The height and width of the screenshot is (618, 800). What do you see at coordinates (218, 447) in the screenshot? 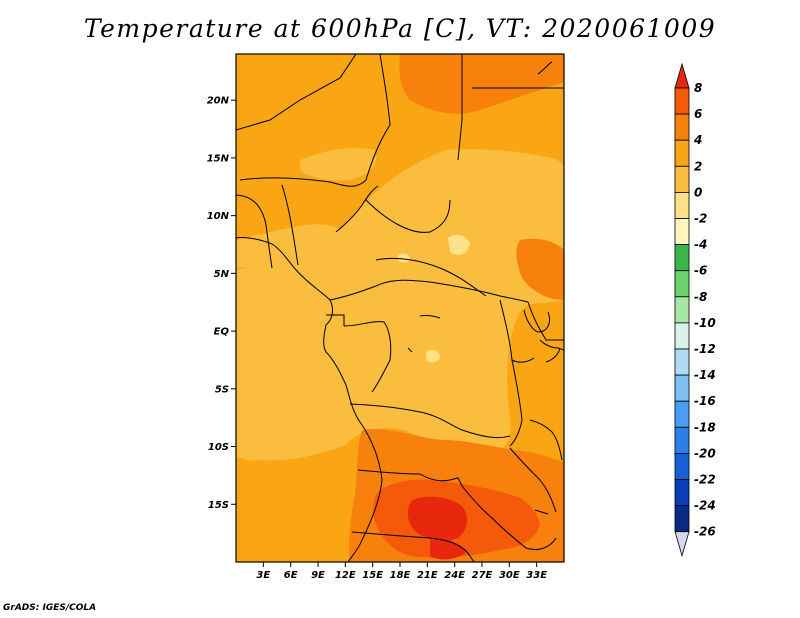
I see `y-tick-label: 10S` at bounding box center [218, 447].